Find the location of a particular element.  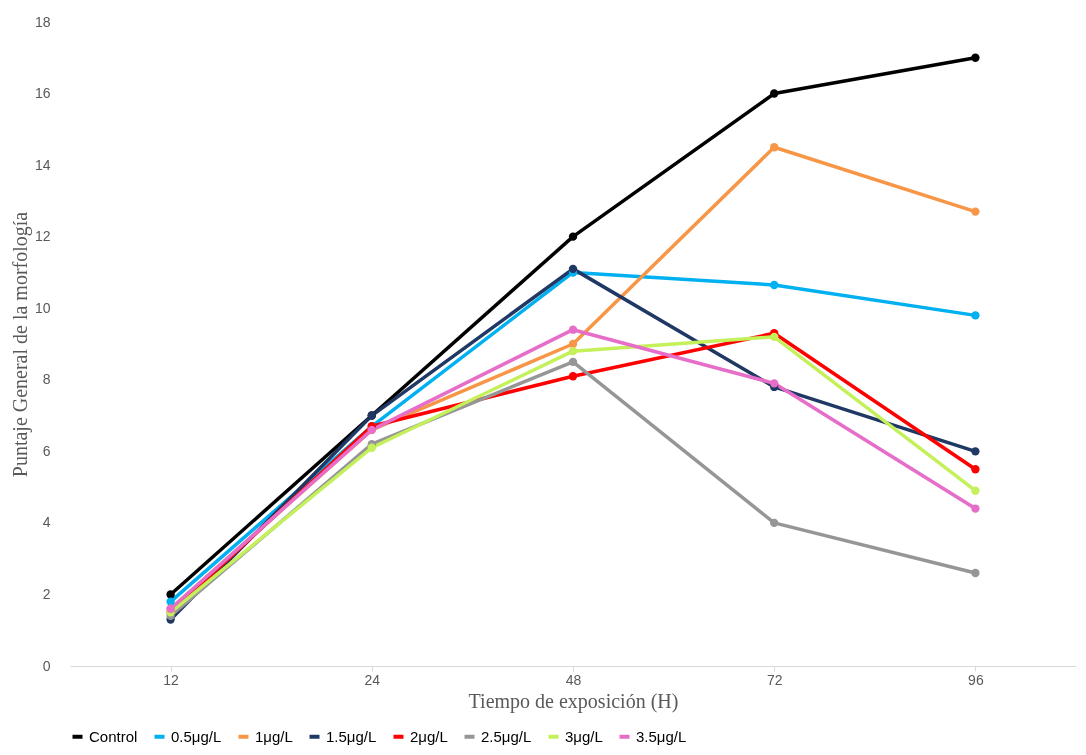

x-tick-label: 48 is located at coordinates (573, 679).